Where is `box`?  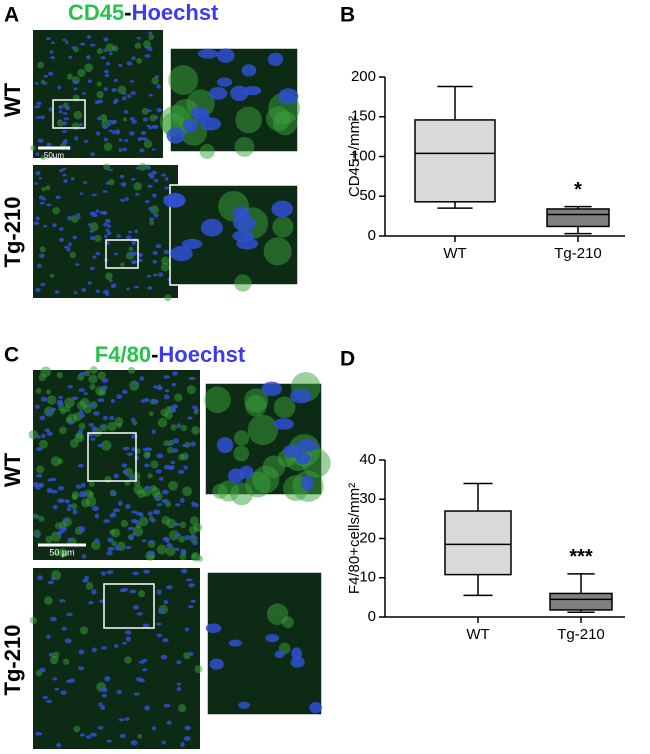 box is located at coordinates (578, 218).